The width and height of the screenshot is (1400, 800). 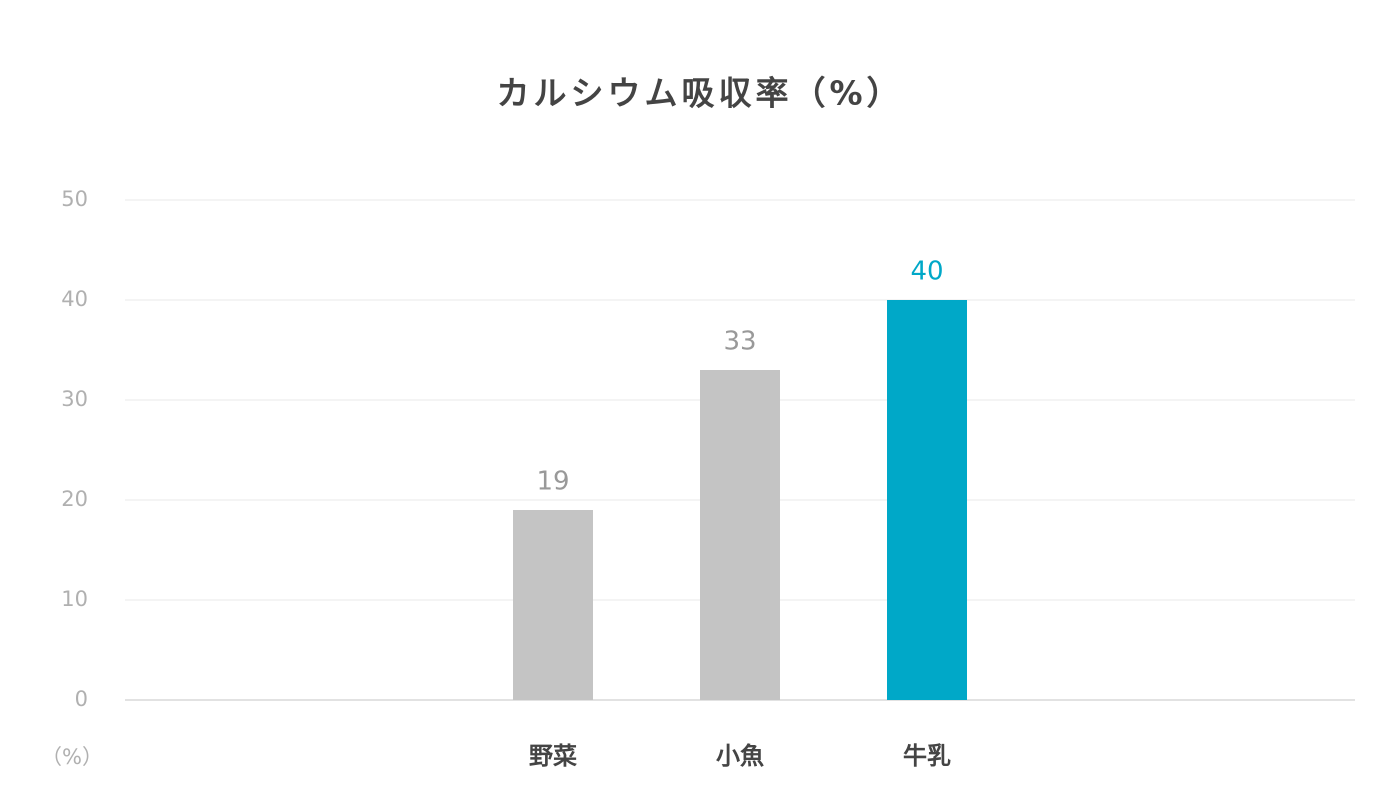 I want to click on y-tick-label: 10, so click(x=74, y=599).